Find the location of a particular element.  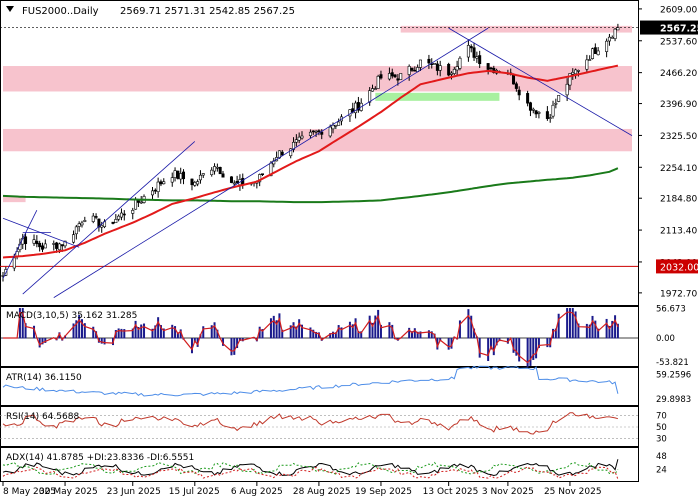

price-tick-label: 2466.20 is located at coordinates (678, 74).